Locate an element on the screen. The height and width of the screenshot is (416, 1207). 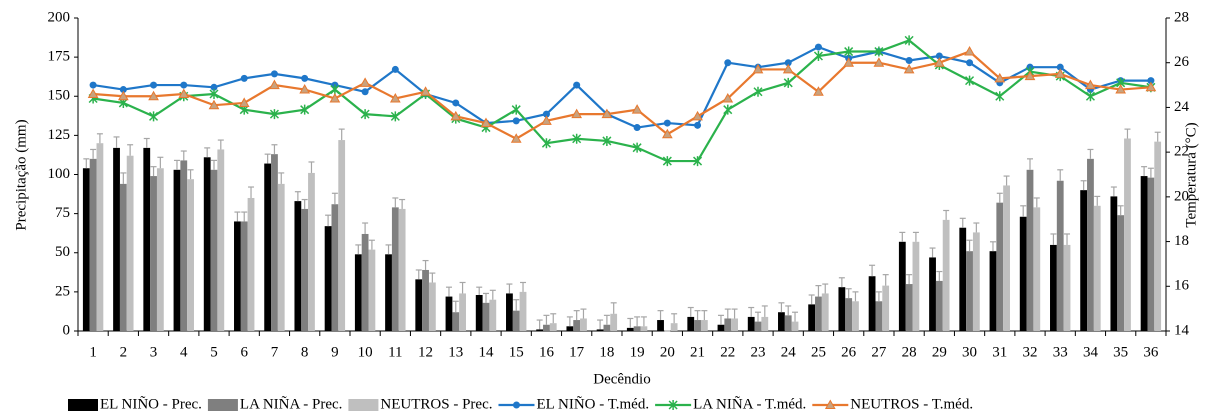
y-tick-label: 0 is located at coordinates (67, 330).